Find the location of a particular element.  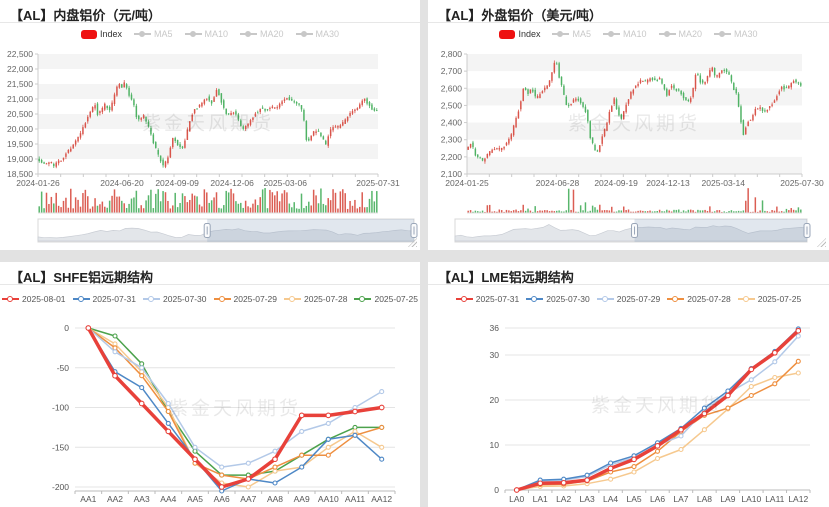

svg-text: LA10 is located at coordinates (751, 499).